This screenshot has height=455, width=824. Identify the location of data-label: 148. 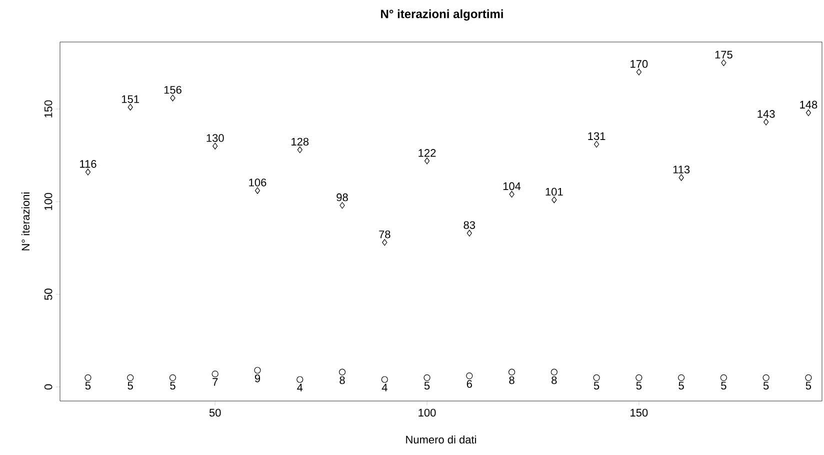
(809, 104).